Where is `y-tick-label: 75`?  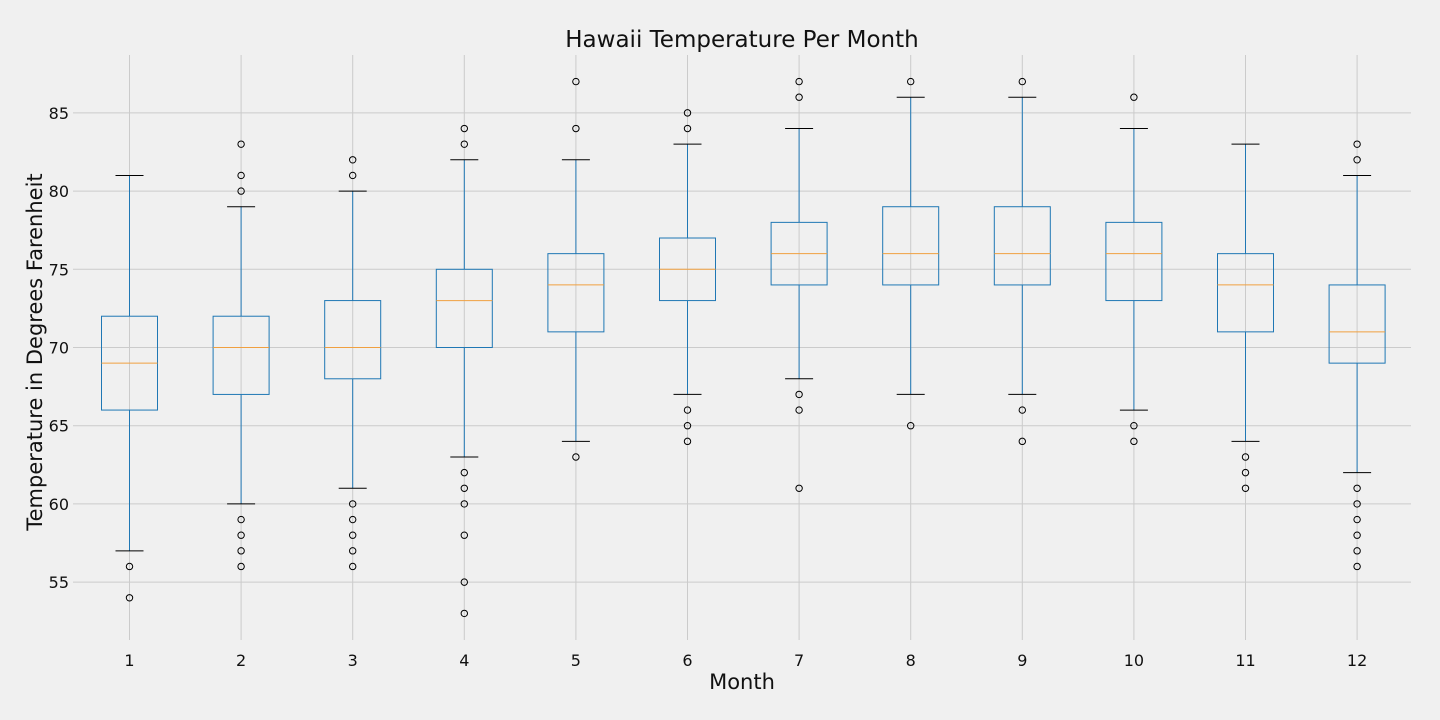 y-tick-label: 75 is located at coordinates (59, 269).